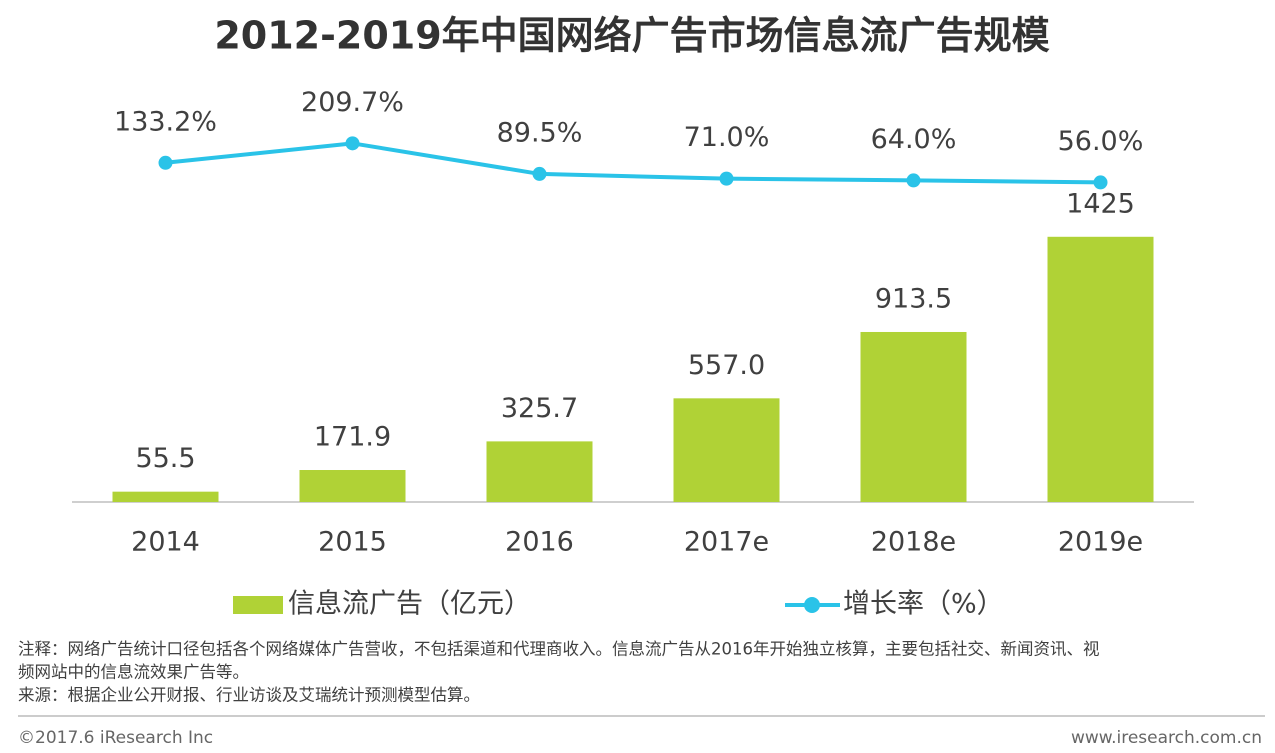 This screenshot has height=753, width=1275. Describe the element at coordinates (633, 163) in the screenshot. I see `line` at that location.